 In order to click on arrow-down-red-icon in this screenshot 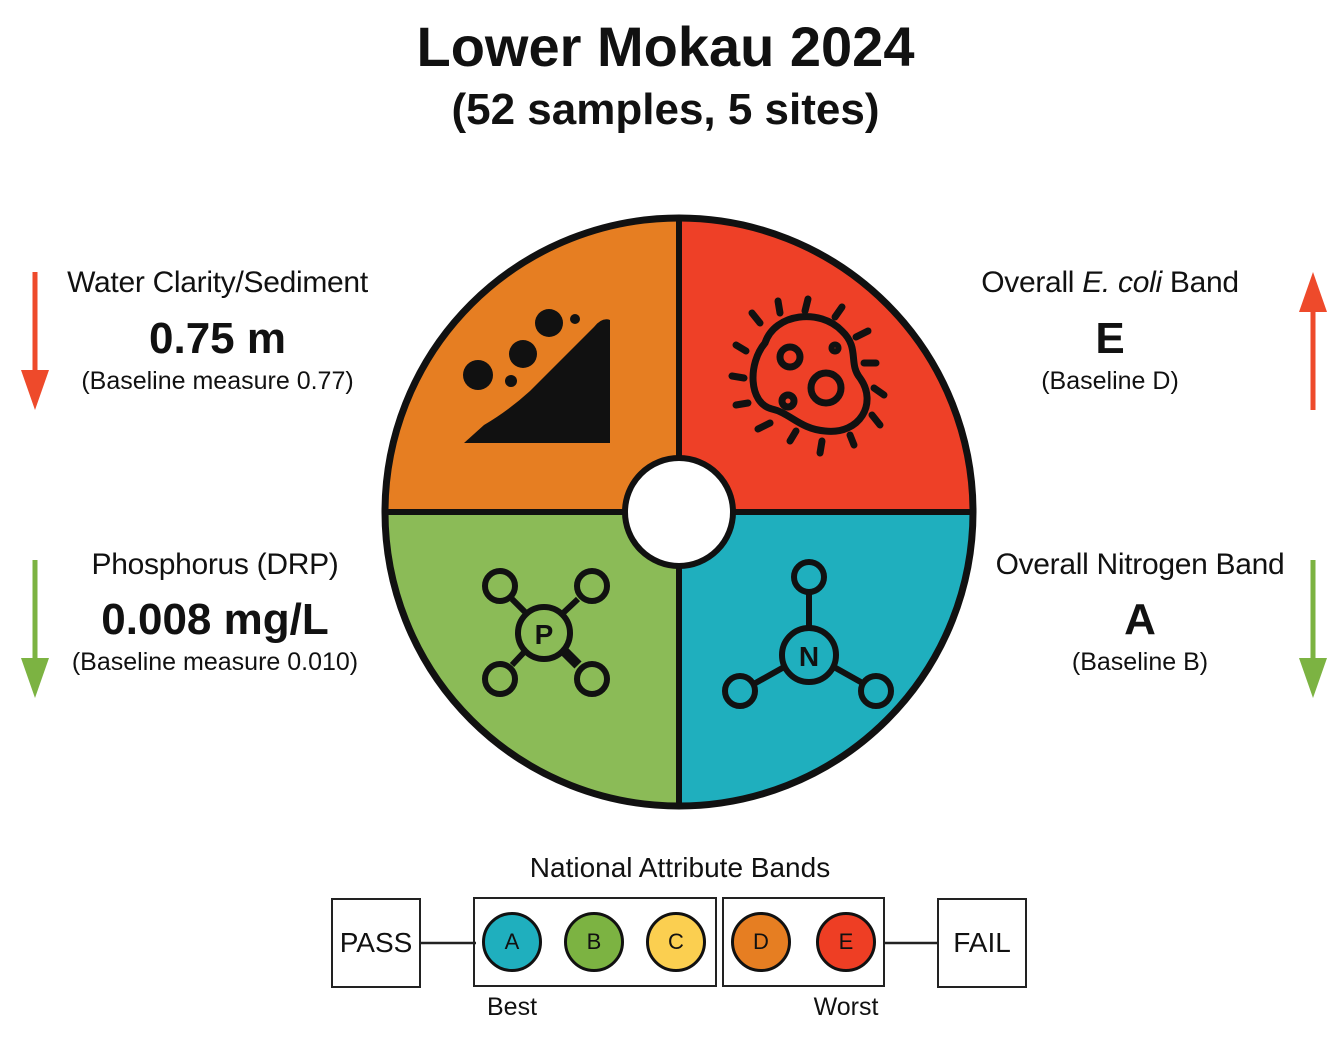, I will do `click(35, 341)`.